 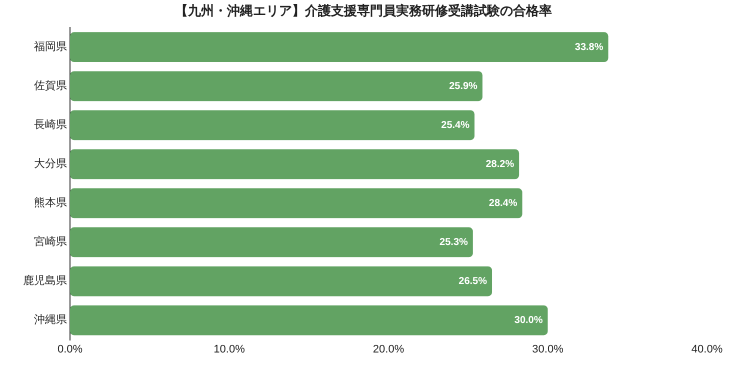 What do you see at coordinates (503, 203) in the screenshot?
I see `data-label: 28.4%` at bounding box center [503, 203].